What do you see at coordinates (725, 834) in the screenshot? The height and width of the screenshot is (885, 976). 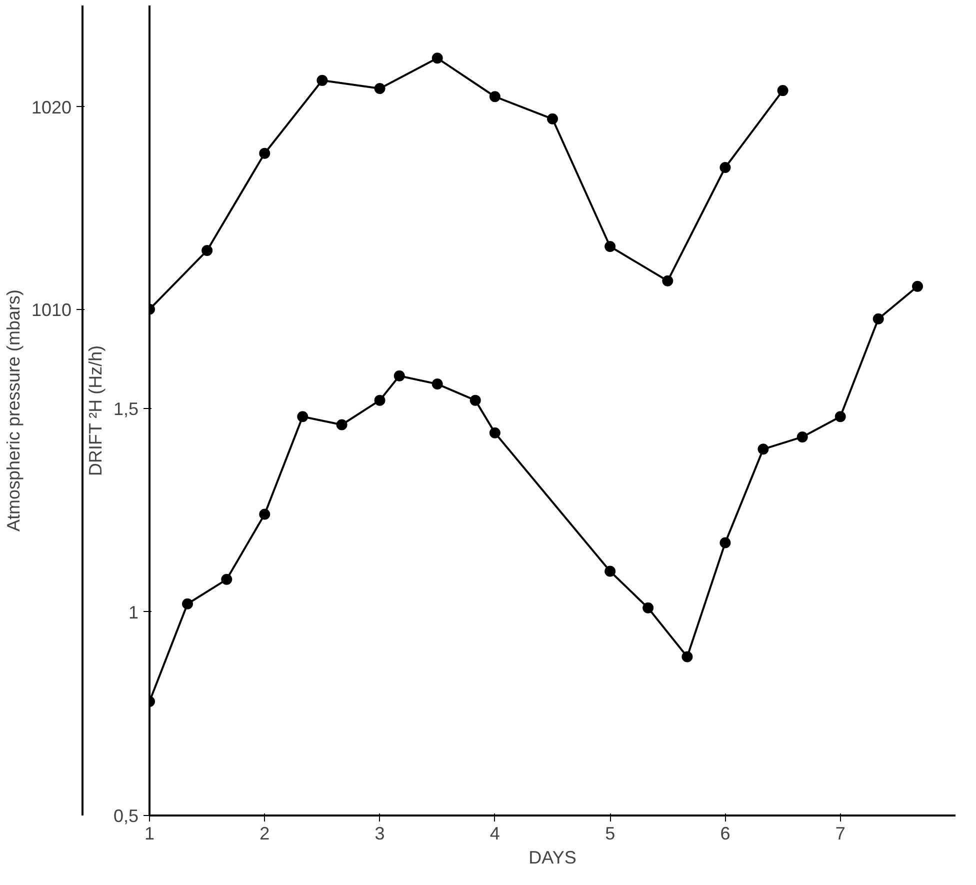 I see `x-tick-label: 6` at bounding box center [725, 834].